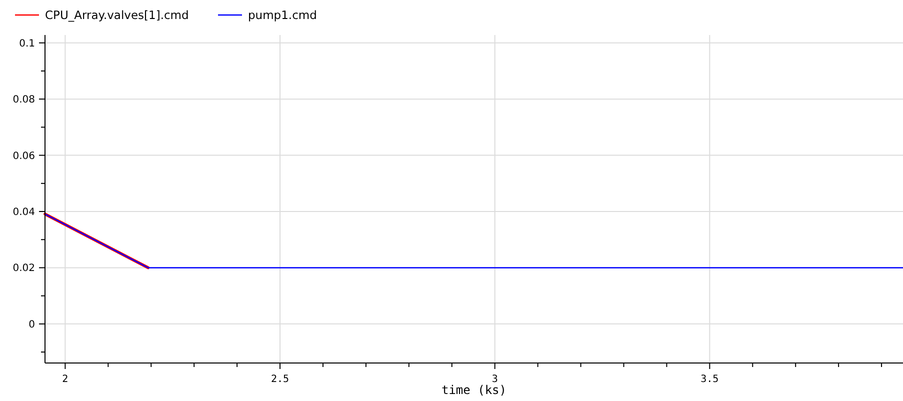 The width and height of the screenshot is (903, 401). Describe the element at coordinates (27, 44) in the screenshot. I see `y-tick-label: 0.1` at that location.